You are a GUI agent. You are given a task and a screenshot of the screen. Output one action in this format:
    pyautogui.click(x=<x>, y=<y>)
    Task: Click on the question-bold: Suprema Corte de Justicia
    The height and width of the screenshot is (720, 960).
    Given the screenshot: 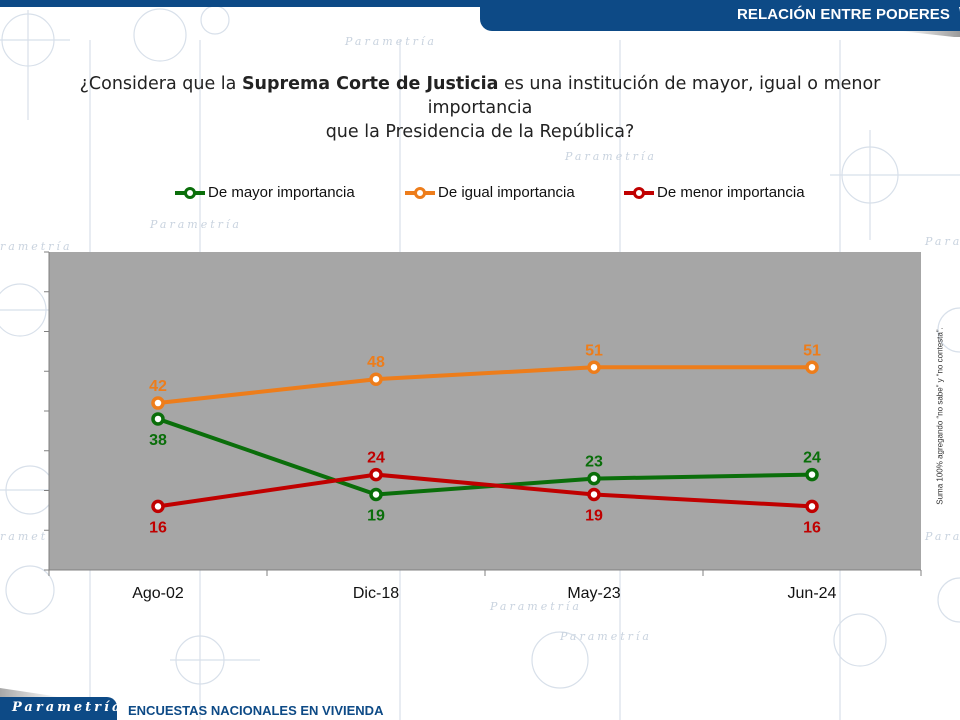 What is the action you would take?
    pyautogui.click(x=370, y=84)
    